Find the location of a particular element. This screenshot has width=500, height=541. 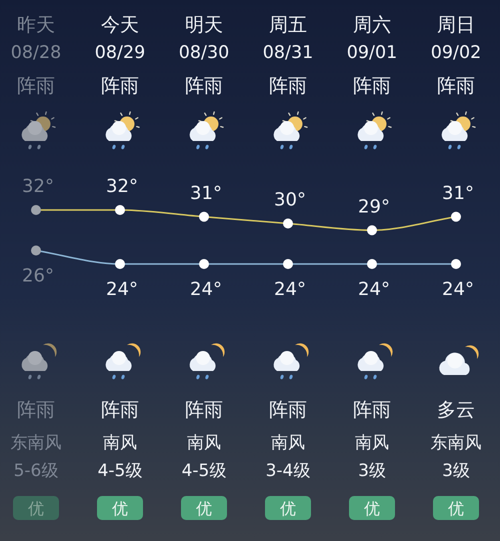

category: 周日 is located at coordinates (456, 25).